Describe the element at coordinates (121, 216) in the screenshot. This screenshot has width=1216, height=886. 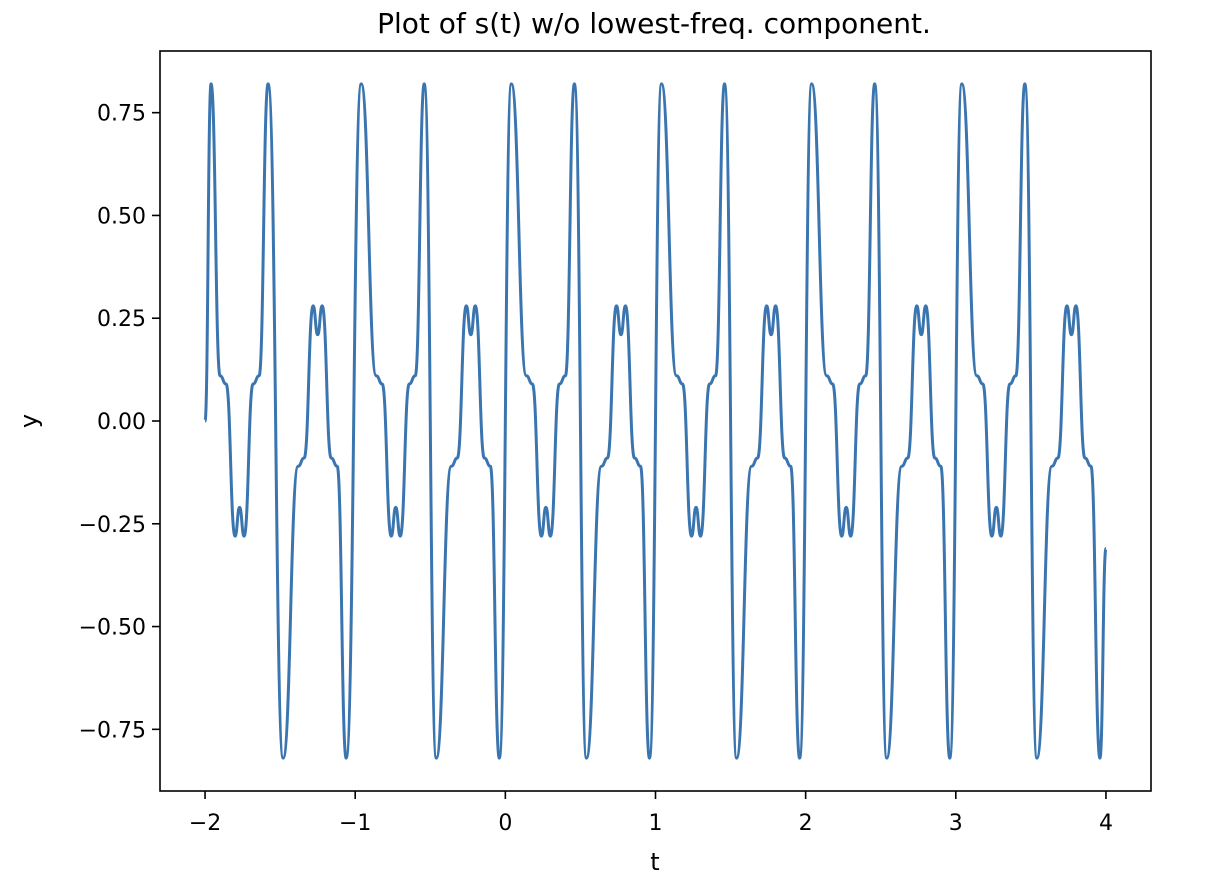
I see `y-tick-label: 0.50` at that location.